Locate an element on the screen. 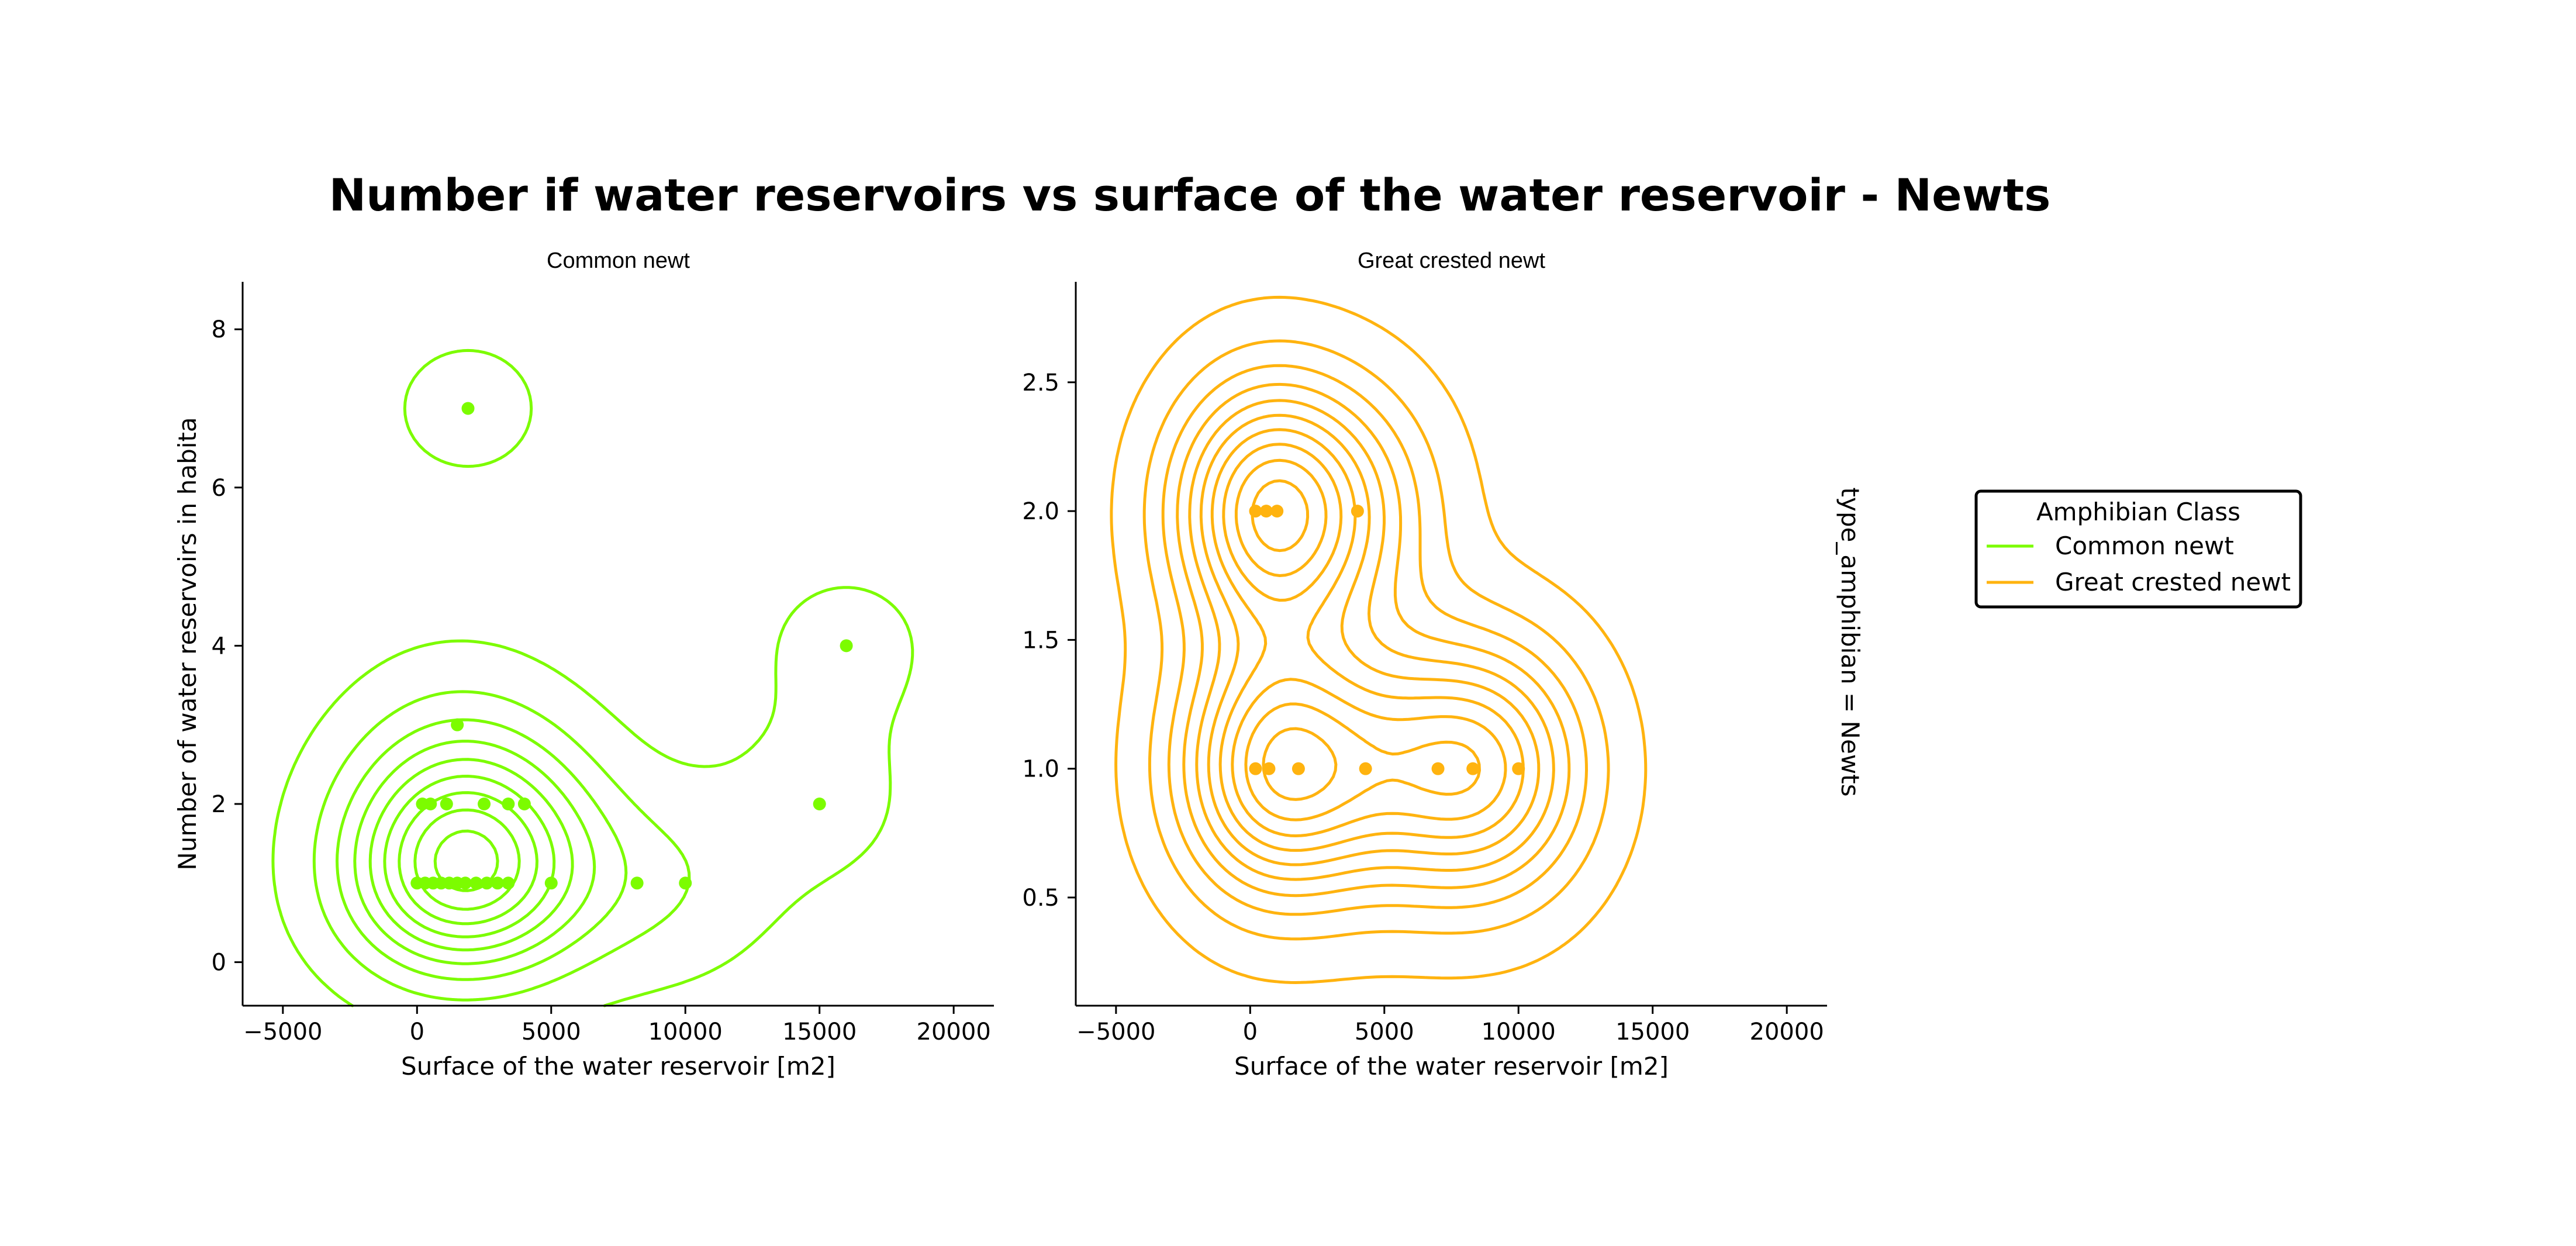 This screenshot has width=2576, height=1246. legend-item-label: Great crested newt is located at coordinates (2173, 582).